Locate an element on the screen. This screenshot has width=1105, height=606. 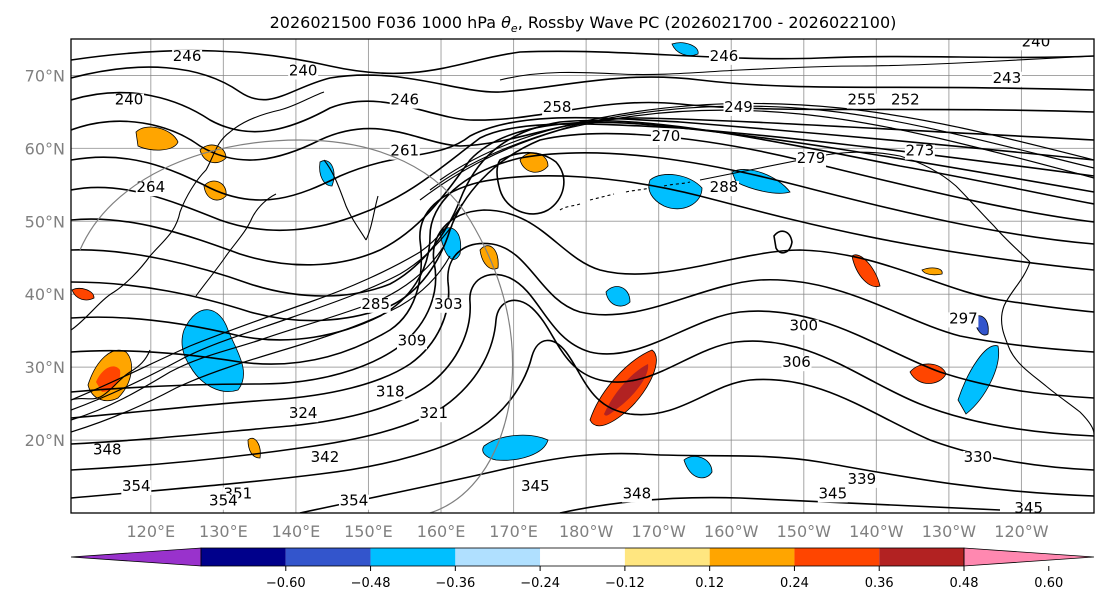
colorbar-extend-low is located at coordinates (136, 557).